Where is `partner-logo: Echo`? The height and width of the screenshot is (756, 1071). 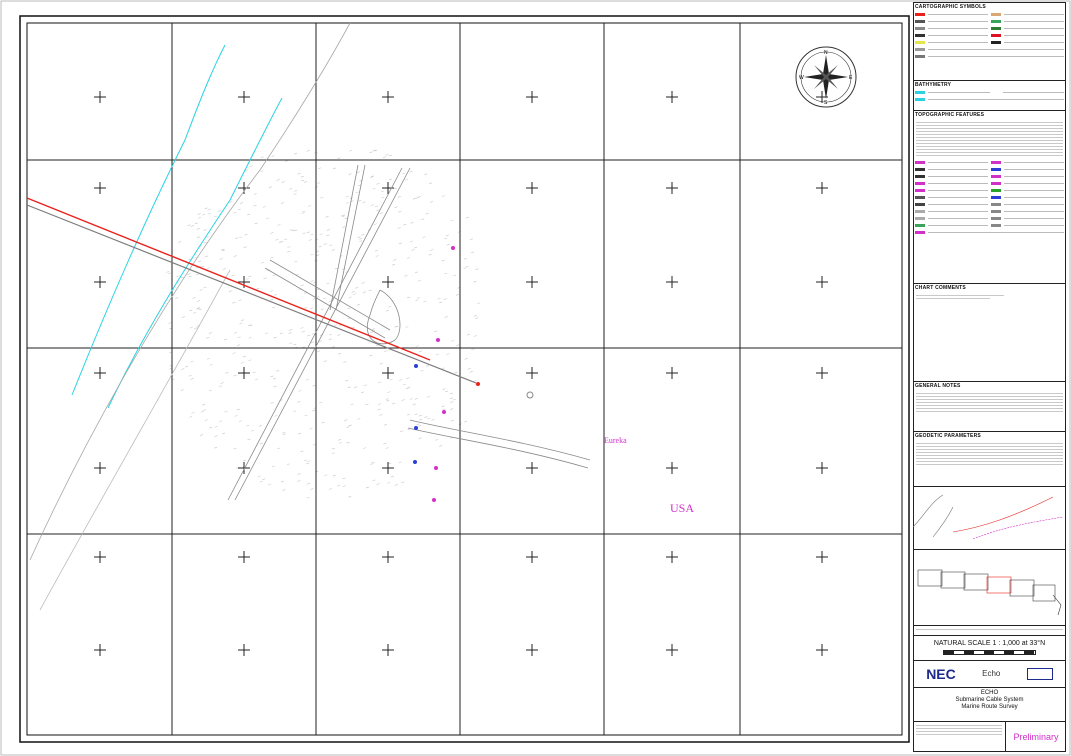 partner-logo: Echo is located at coordinates (991, 673).